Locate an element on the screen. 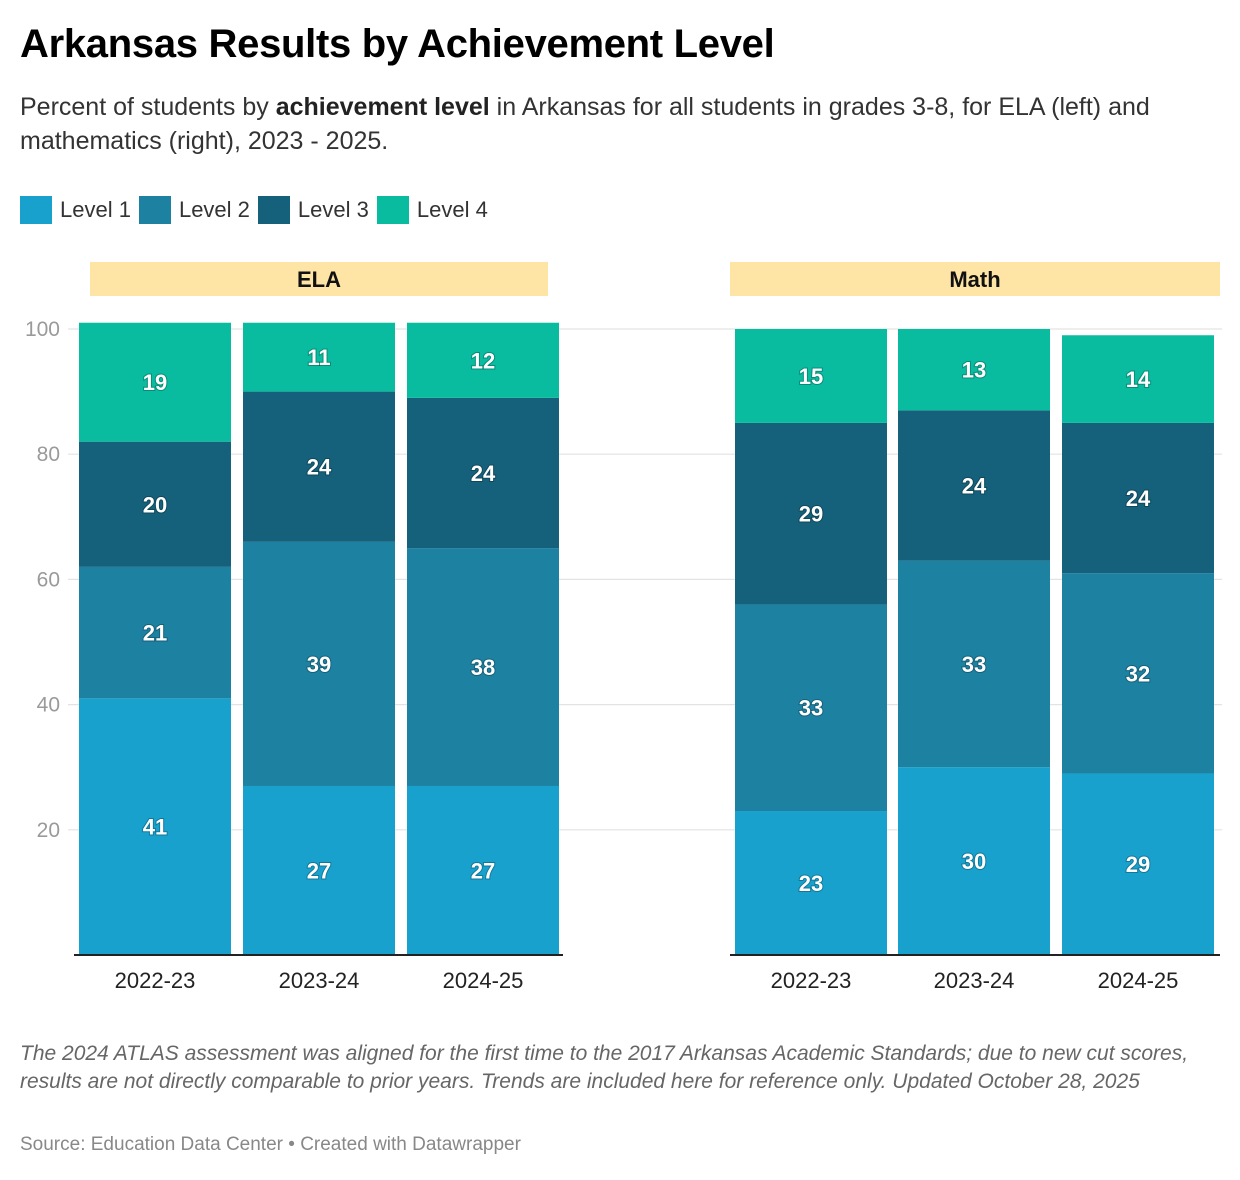 This screenshot has height=1180, width=1240. y-tick-label: 20 is located at coordinates (48, 830).